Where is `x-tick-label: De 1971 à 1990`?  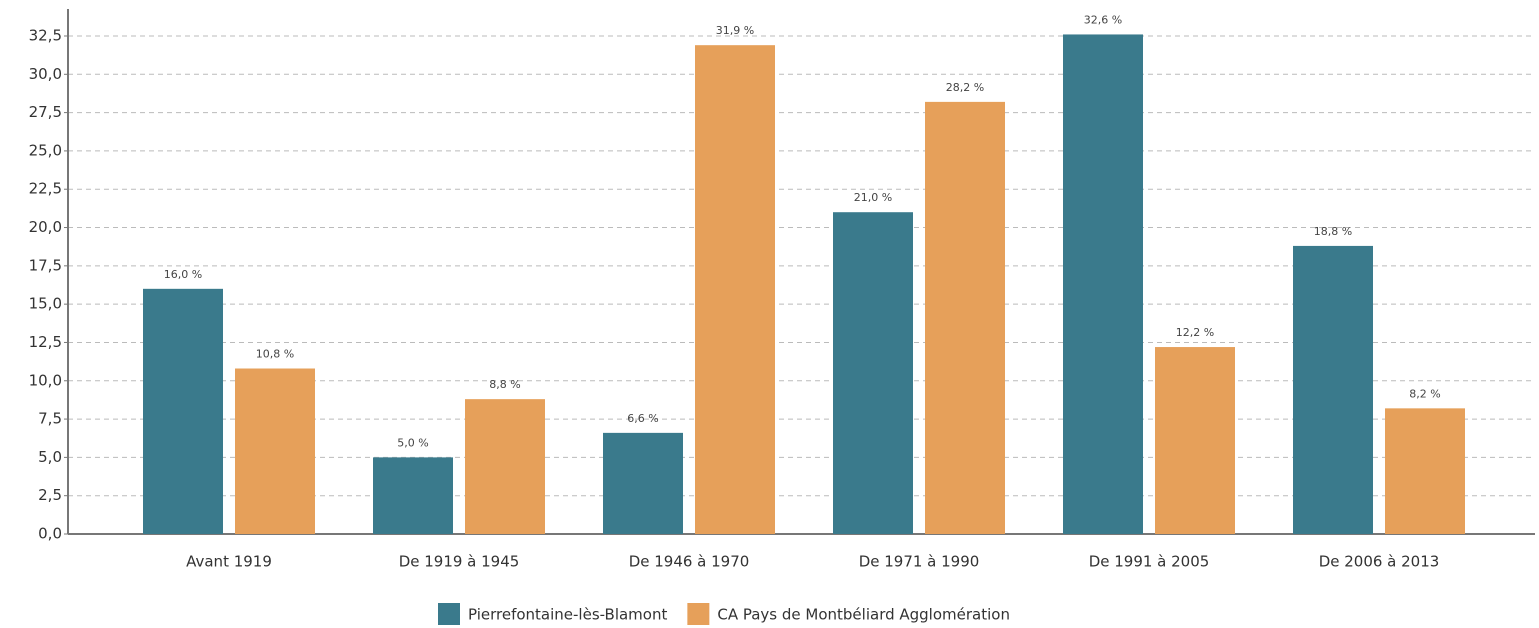
x-tick-label: De 1971 à 1990 is located at coordinates (919, 562).